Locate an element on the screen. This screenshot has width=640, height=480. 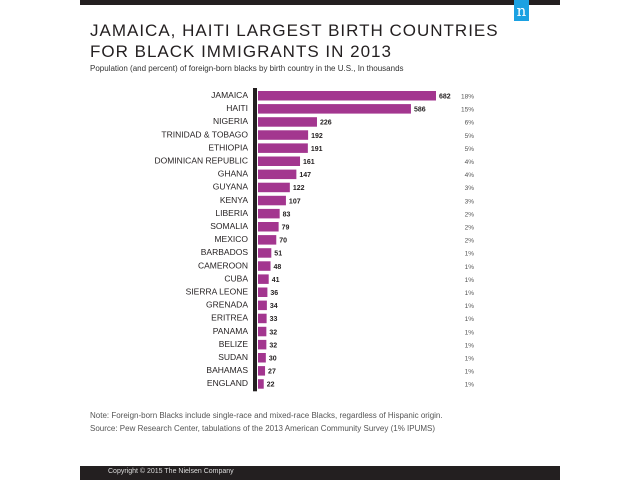
category-label: KENYA is located at coordinates (234, 200).